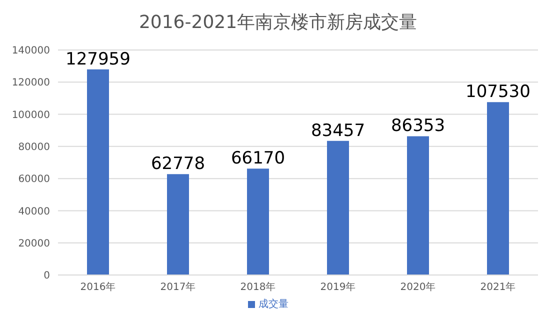 This screenshot has width=556, height=323. Describe the element at coordinates (98, 59) in the screenshot. I see `data-label: 127959` at that location.